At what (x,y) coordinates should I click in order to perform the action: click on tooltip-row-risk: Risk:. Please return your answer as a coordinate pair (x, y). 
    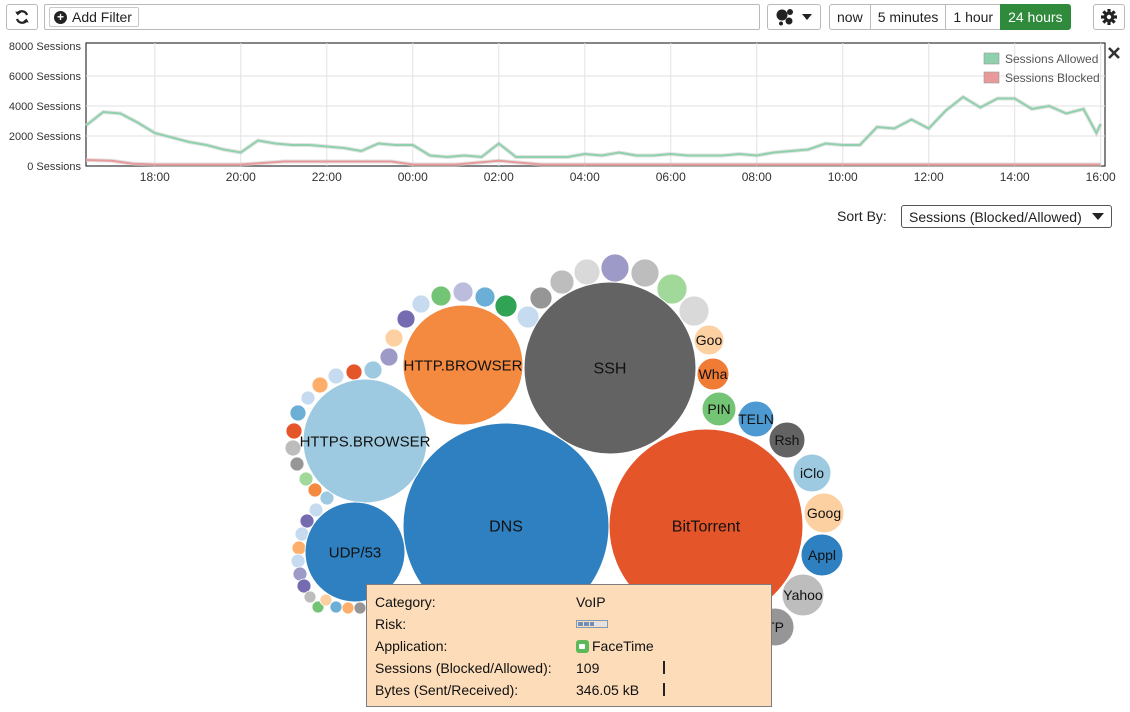
    Looking at the image, I should click on (491, 624).